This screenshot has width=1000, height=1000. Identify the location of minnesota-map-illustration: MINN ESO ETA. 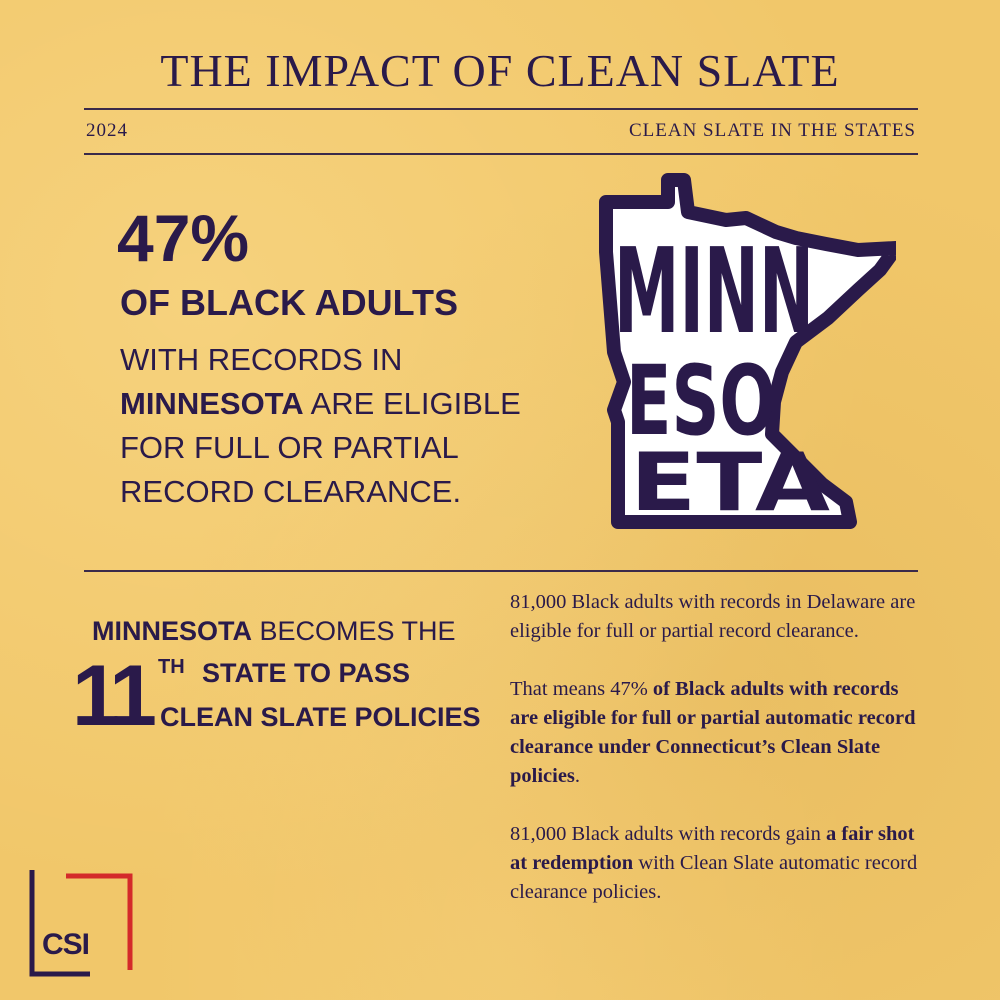
(747, 351).